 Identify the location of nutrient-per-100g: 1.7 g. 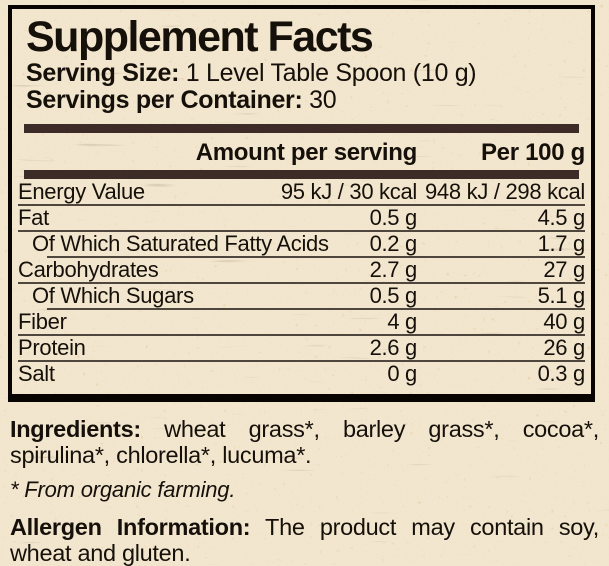
(561, 243).